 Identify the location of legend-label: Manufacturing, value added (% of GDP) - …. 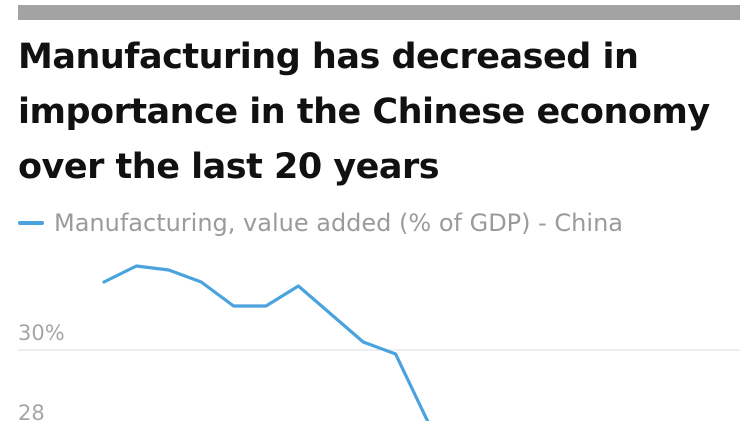
(338, 223).